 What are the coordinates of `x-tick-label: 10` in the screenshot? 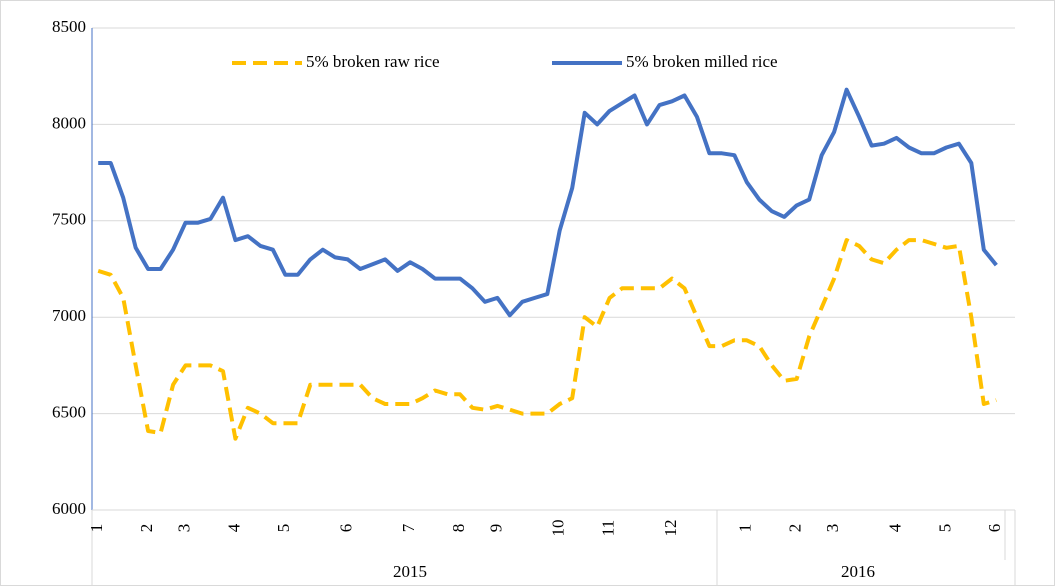 It's located at (558, 528).